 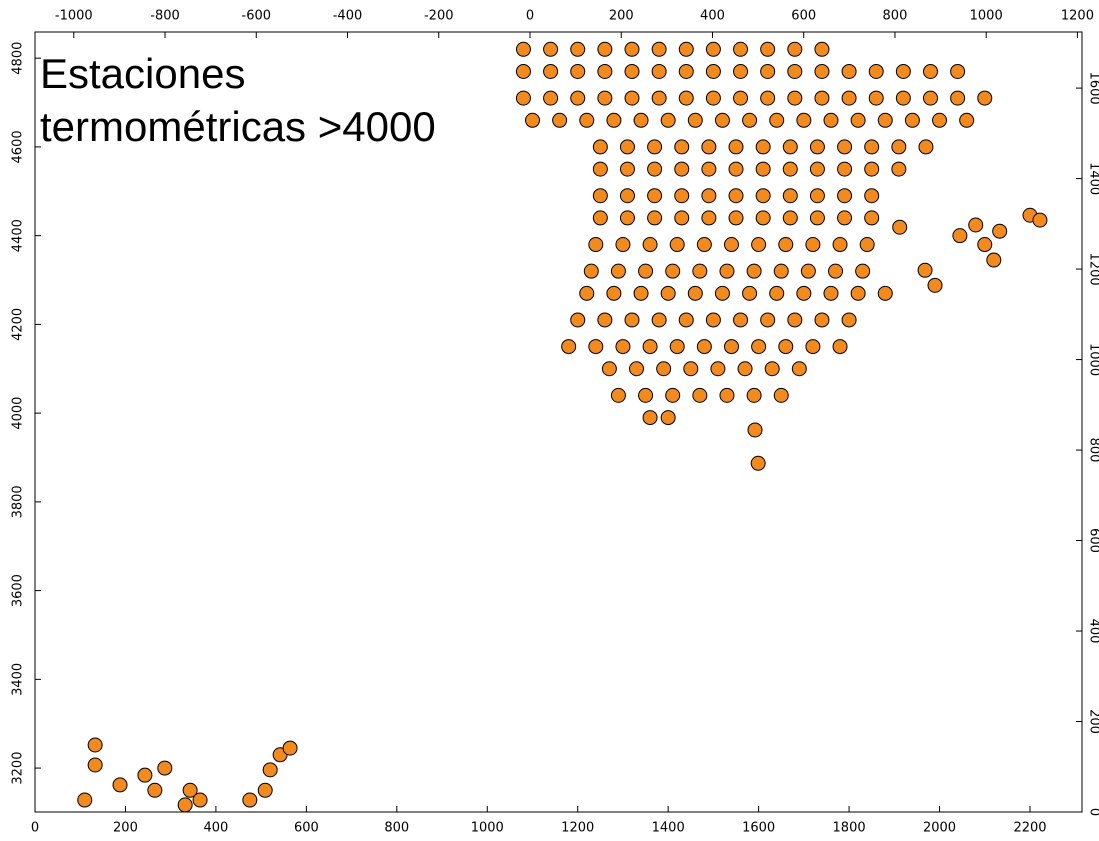 I want to click on x-tick-label: 1400, so click(x=668, y=828).